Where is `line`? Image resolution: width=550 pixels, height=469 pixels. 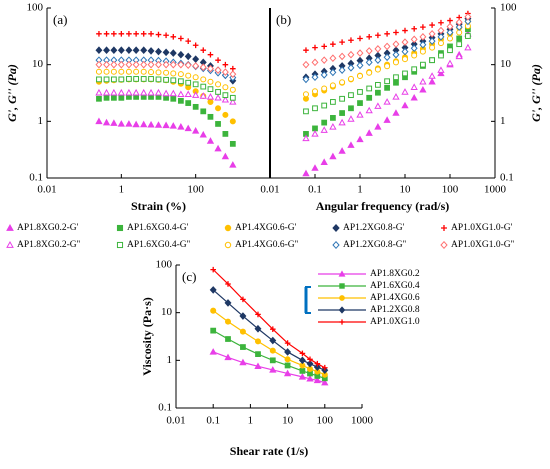 line is located at coordinates (269, 330).